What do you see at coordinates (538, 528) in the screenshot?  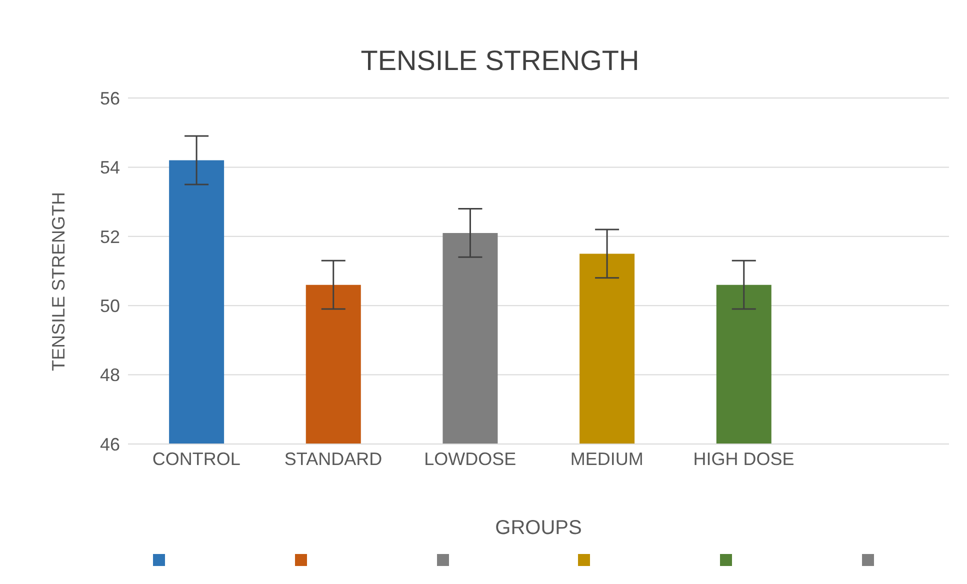 I see `x-axis-title: GROUPS` at bounding box center [538, 528].